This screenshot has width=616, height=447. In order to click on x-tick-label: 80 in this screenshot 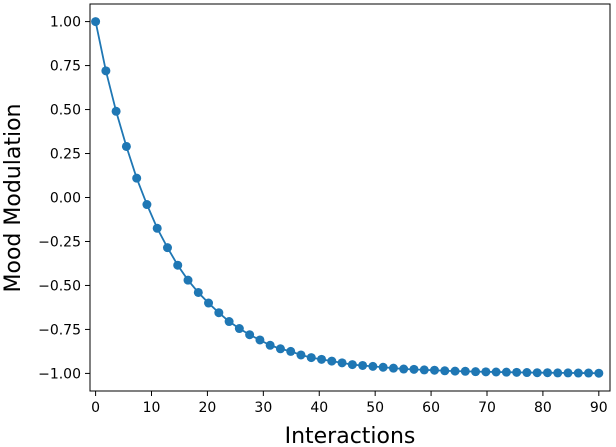, I will do `click(543, 408)`.